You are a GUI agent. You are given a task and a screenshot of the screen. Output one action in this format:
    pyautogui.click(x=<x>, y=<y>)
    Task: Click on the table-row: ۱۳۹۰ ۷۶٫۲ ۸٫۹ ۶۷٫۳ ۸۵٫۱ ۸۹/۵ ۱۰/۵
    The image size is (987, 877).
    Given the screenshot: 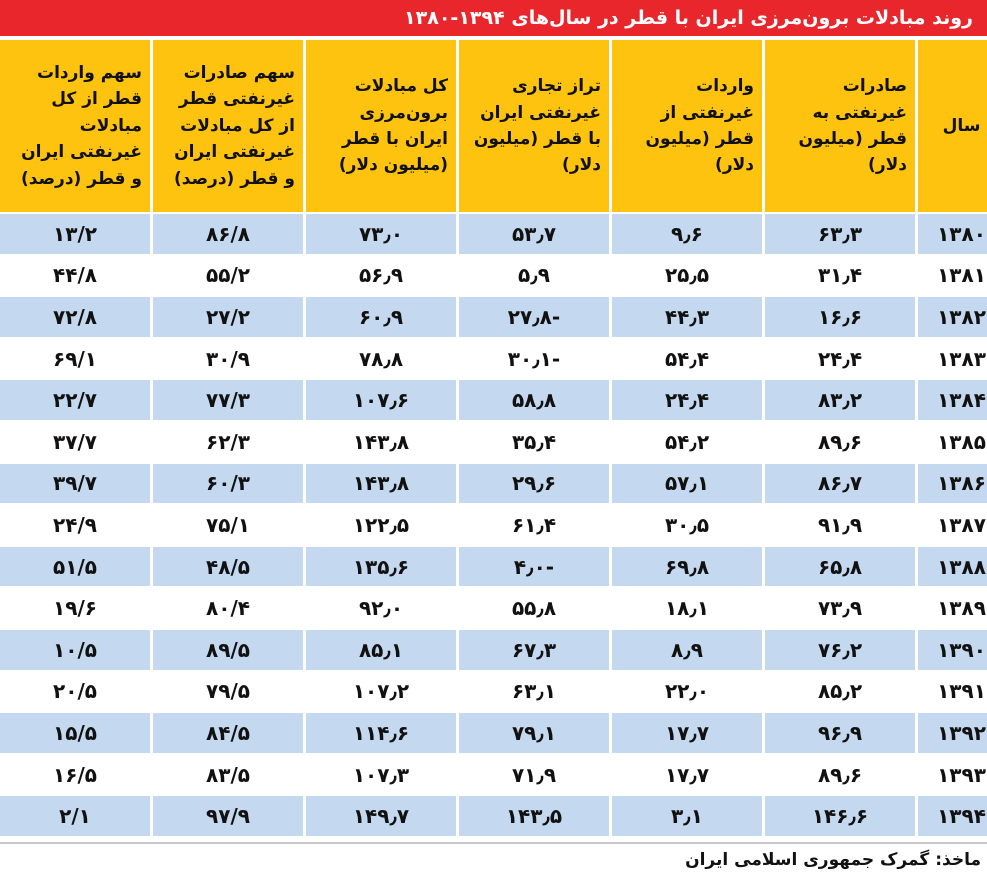 What is the action you would take?
    pyautogui.click(x=493, y=649)
    